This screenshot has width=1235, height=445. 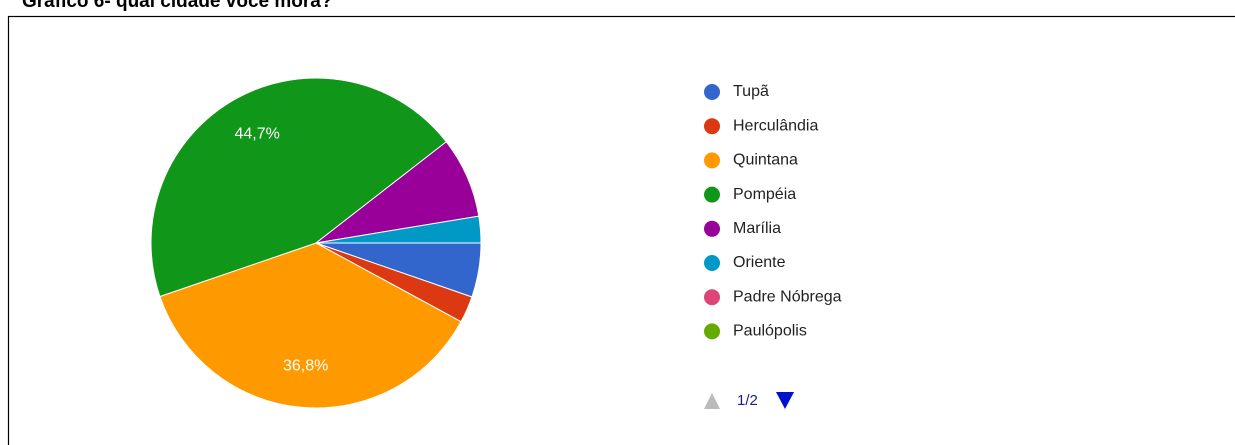 I want to click on legend-label: Paulópolis, so click(x=770, y=331).